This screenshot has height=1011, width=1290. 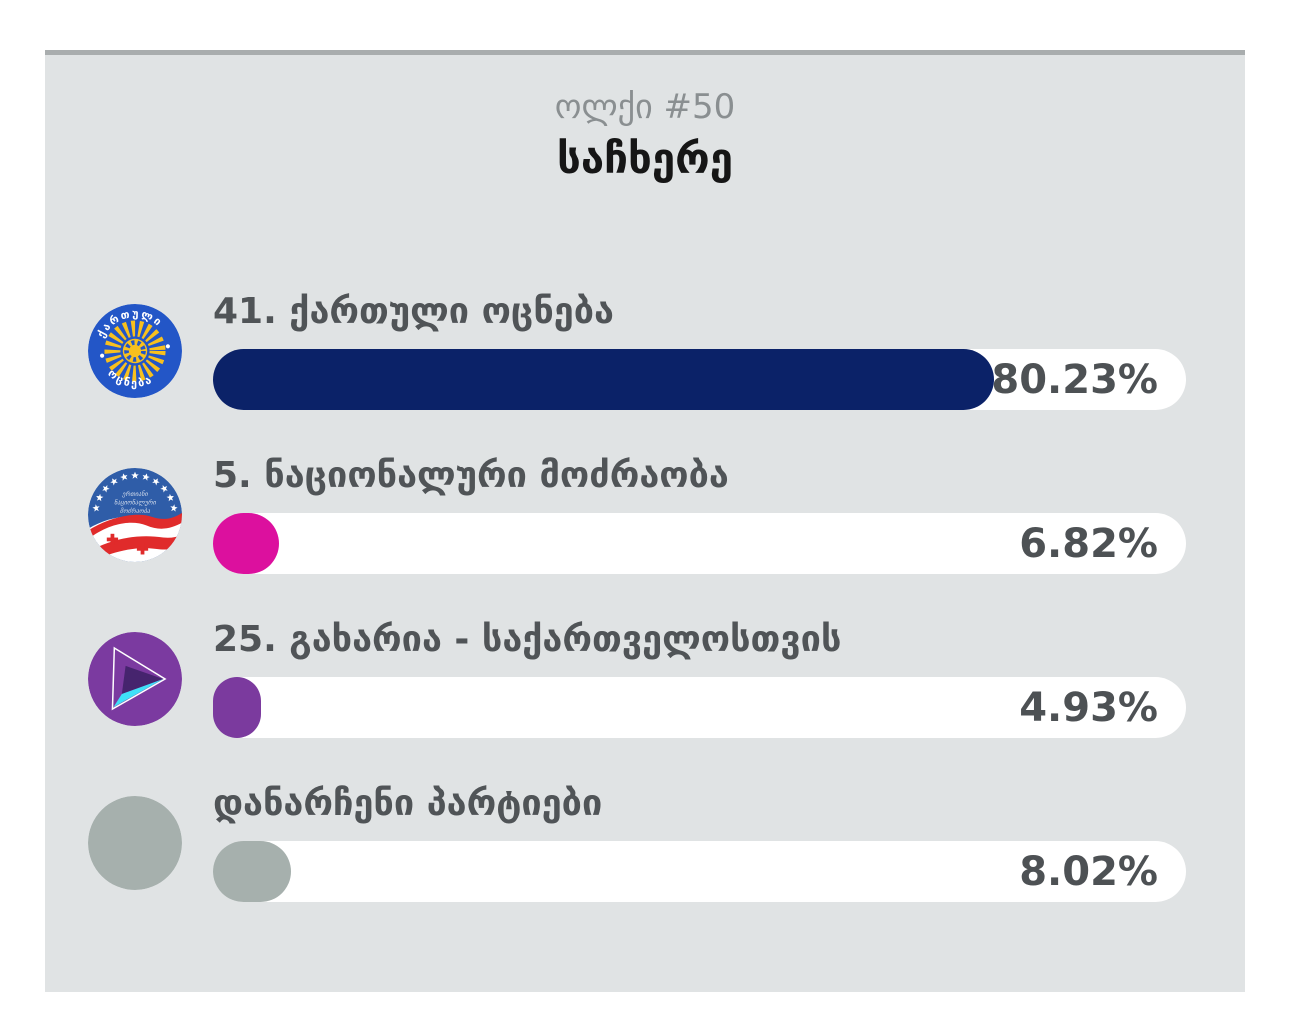 I want to click on for-georgia-logo-icon, so click(x=135, y=679).